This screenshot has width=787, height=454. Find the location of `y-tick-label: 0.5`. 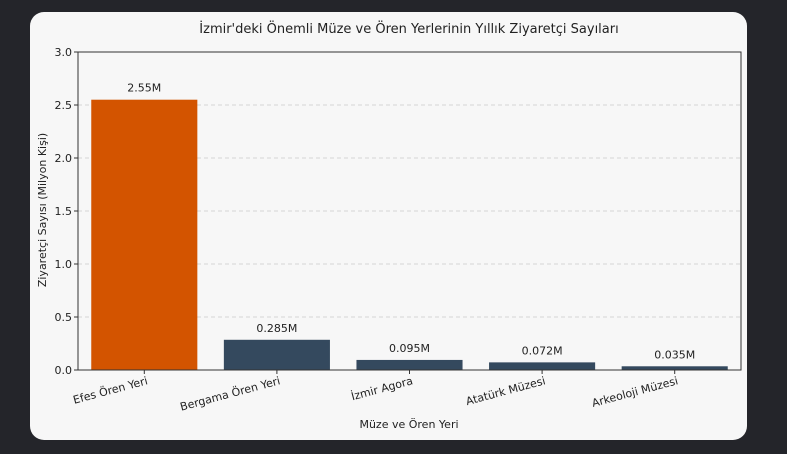

y-tick-label: 0.5 is located at coordinates (64, 317).